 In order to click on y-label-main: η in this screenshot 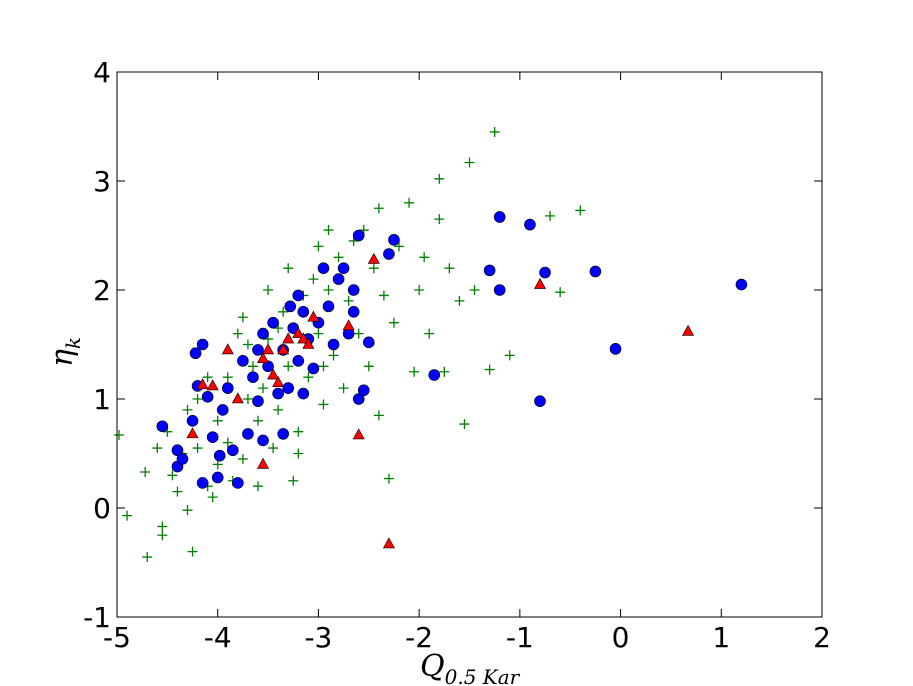, I will do `click(62, 358)`.